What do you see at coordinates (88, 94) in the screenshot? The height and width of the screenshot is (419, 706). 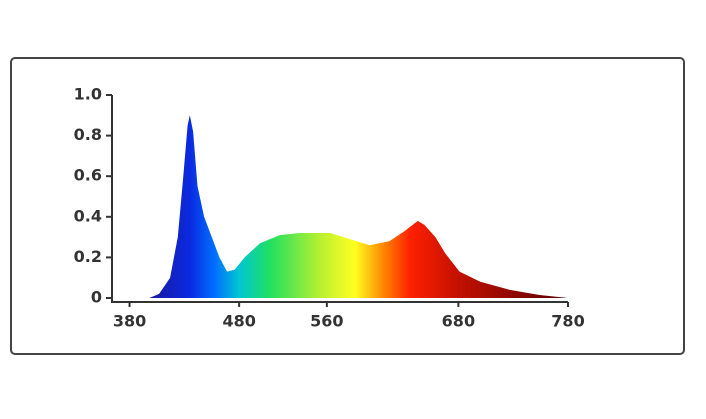 I see `y-tick-label: 1.0` at bounding box center [88, 94].